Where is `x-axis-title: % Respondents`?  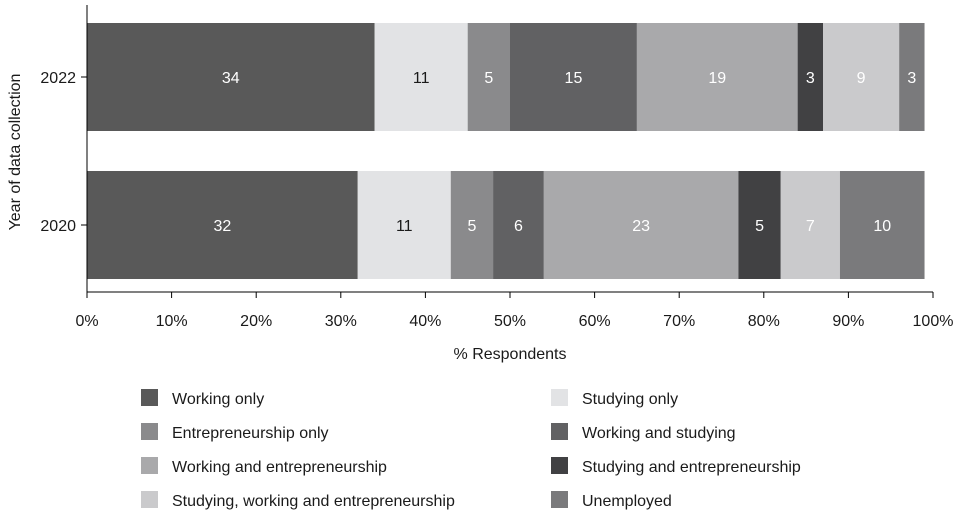
x-axis-title: % Respondents is located at coordinates (510, 354).